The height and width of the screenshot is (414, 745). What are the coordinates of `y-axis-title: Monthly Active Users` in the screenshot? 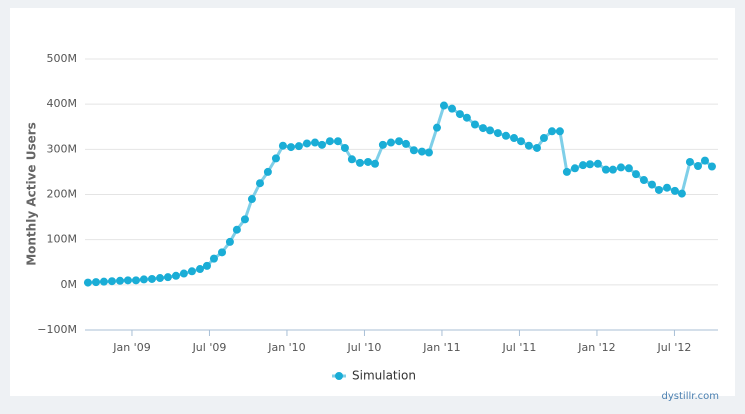 It's located at (32, 194).